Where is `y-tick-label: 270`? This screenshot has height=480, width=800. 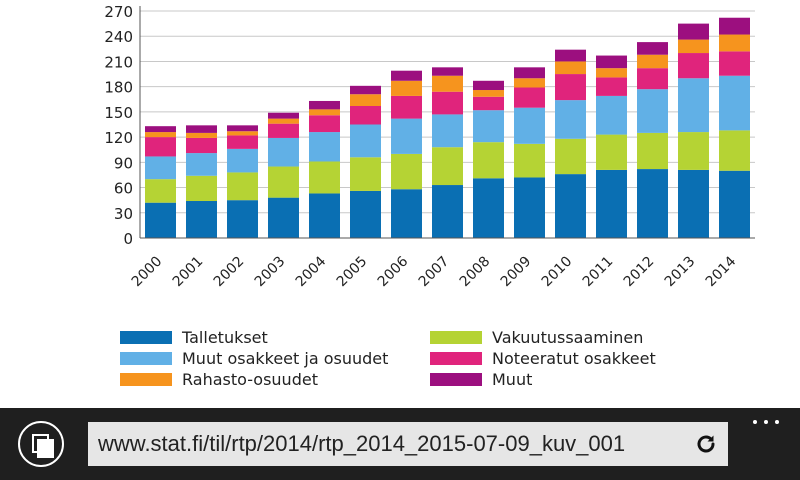 y-tick-label: 270 is located at coordinates (118, 12).